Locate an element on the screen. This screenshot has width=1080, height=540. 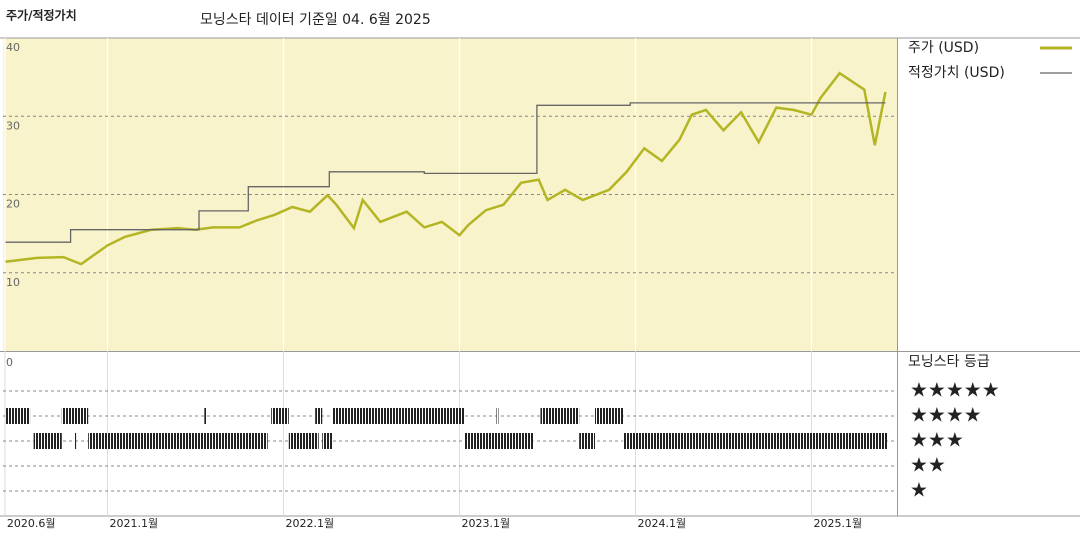
chart-subtitle: 모닝스타 데이터 기준일 04. 6월 2025 is located at coordinates (315, 20).